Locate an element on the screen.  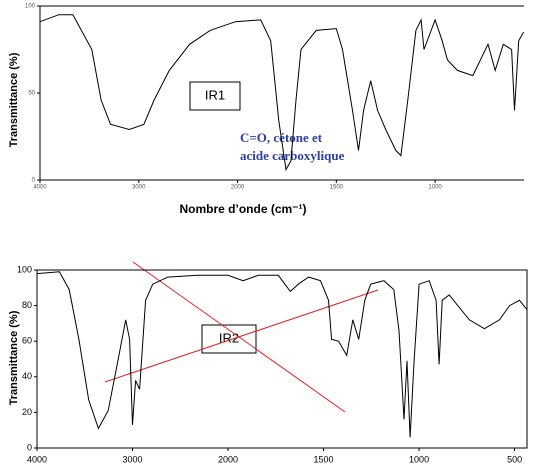
x-axis-label: Nombre d’onde (cm⁻¹) is located at coordinates (242, 209).